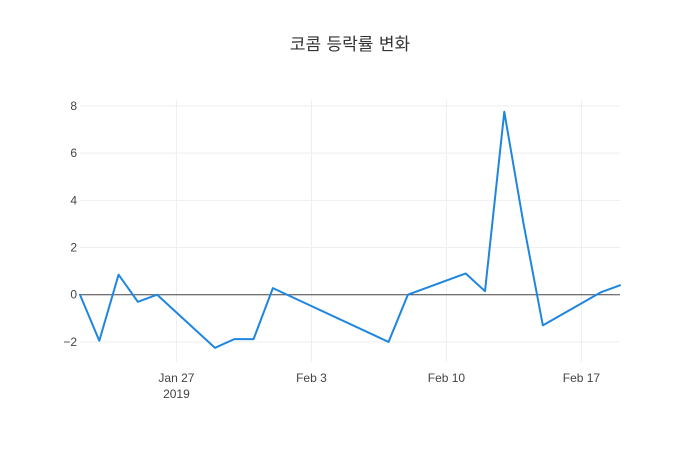  Describe the element at coordinates (176, 378) in the screenshot. I see `x-tick-label: Jan 27` at that location.